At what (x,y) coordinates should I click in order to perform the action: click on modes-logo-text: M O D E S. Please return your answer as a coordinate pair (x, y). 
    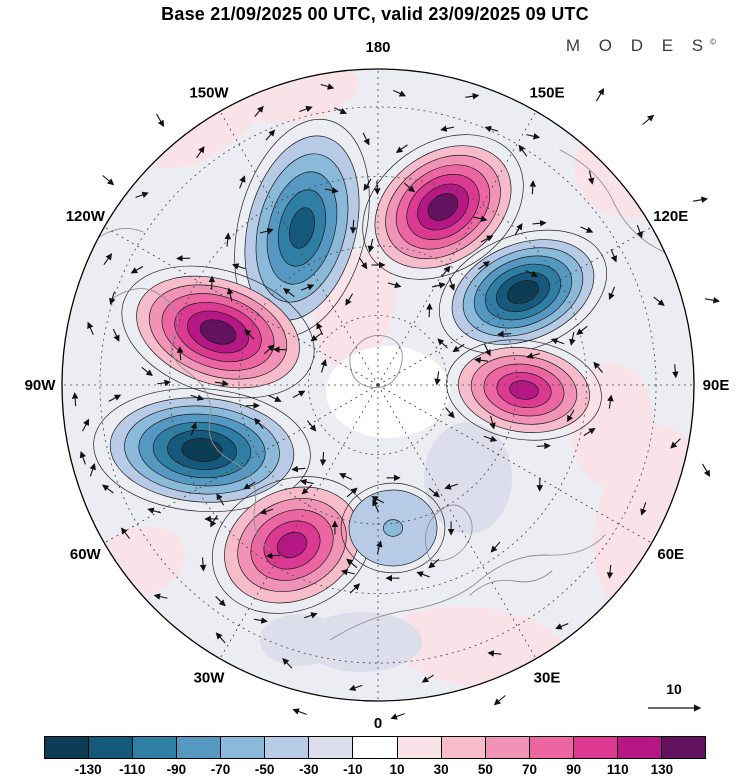
    Looking at the image, I should click on (638, 45).